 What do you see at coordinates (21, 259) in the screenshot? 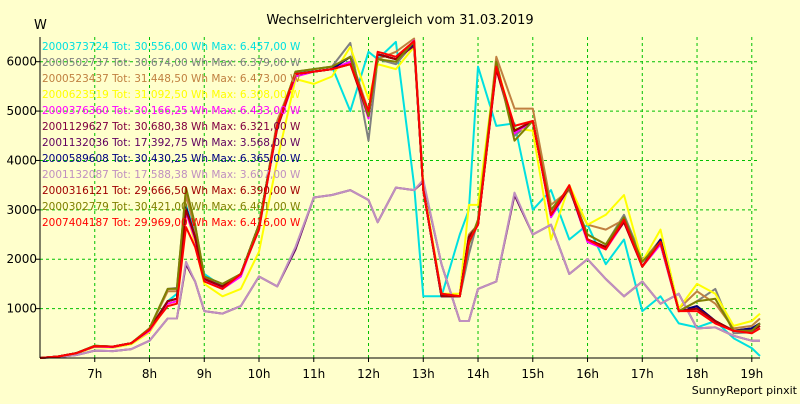
I see `y-tick-label: 2000` at bounding box center [21, 259].